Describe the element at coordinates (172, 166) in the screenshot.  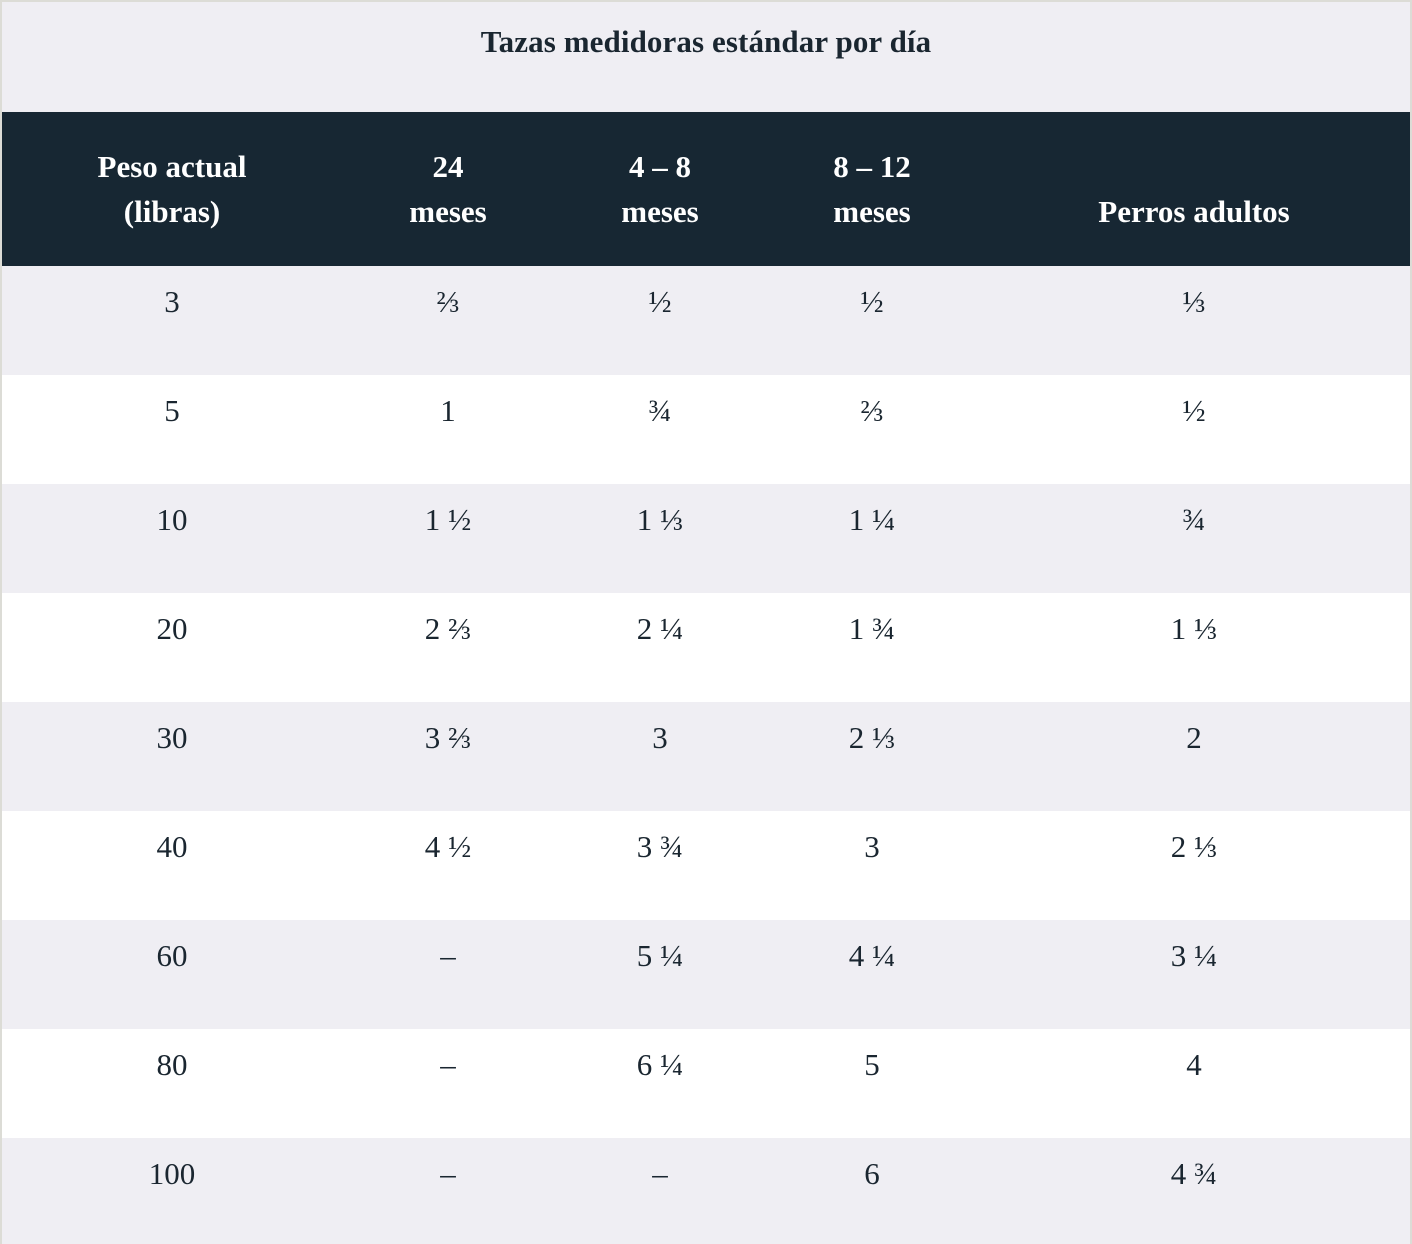
I see `header-weight-line1: Peso actual` at that location.